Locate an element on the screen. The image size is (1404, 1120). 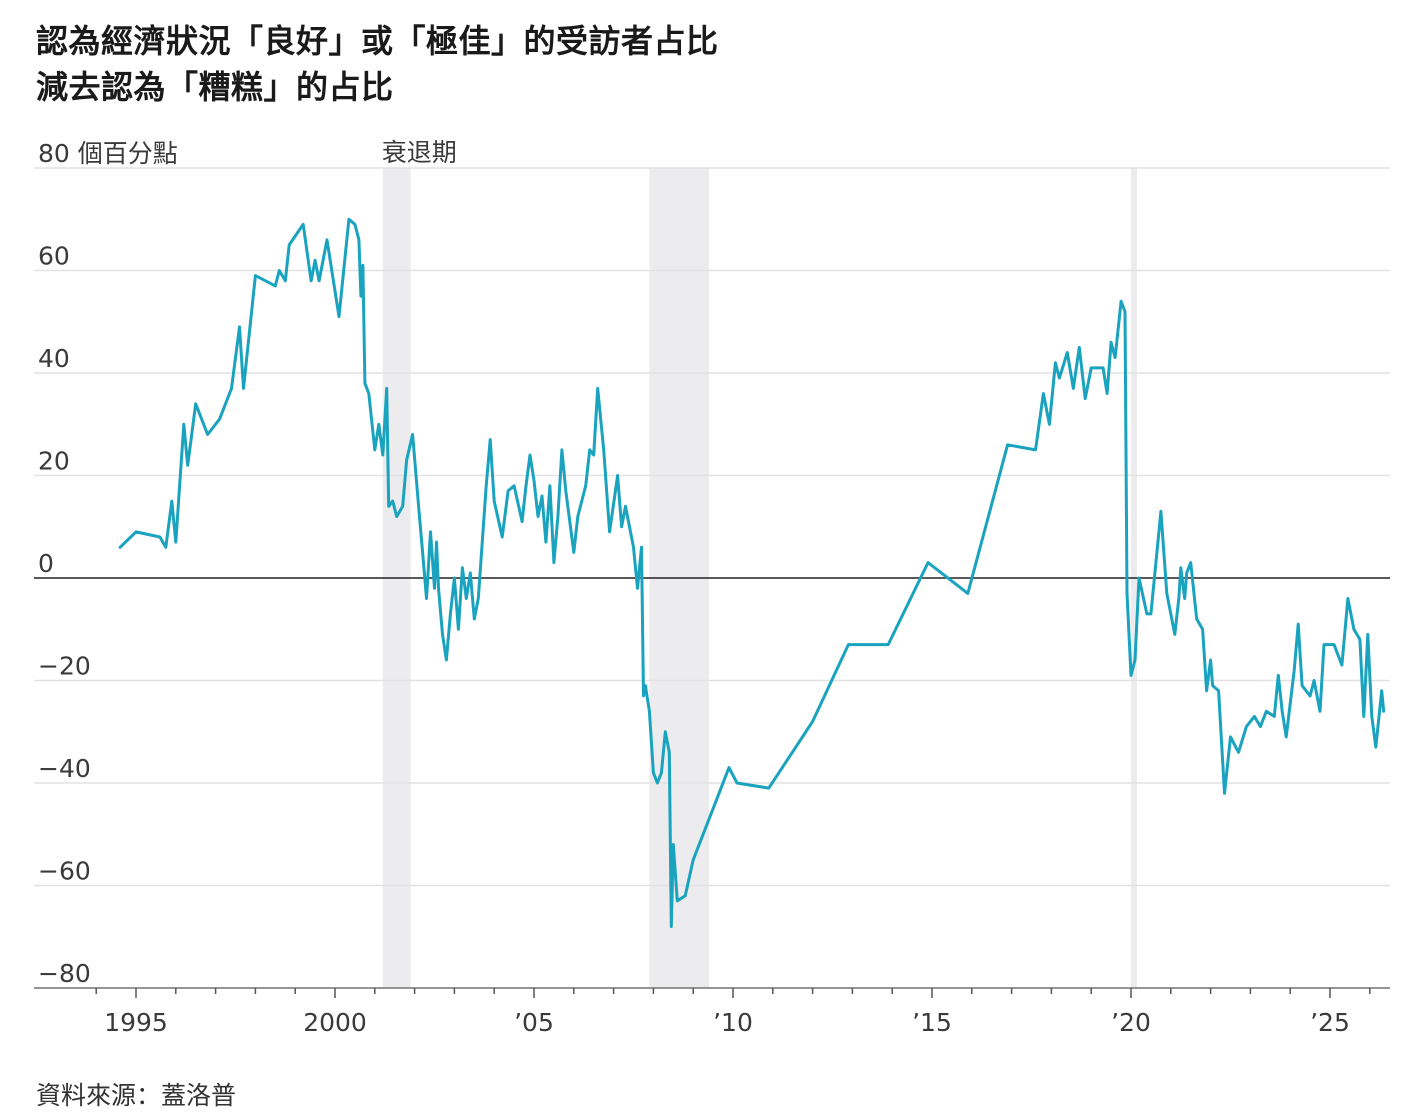
y-tick-label: −80 is located at coordinates (64, 973).